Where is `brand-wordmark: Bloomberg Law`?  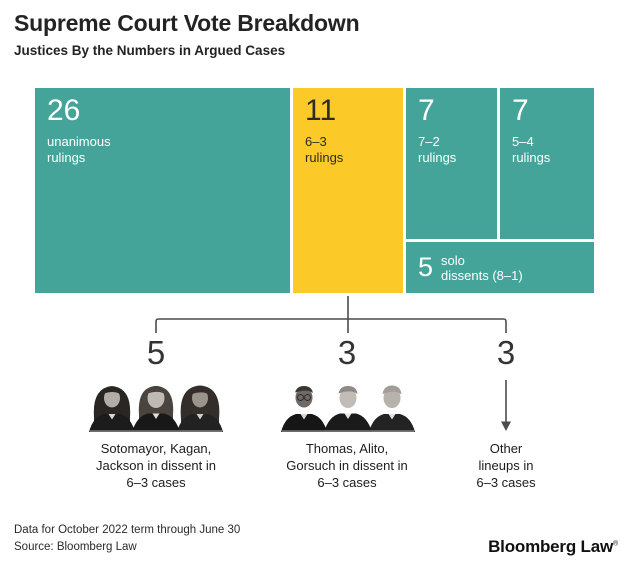 brand-wordmark: Bloomberg Law is located at coordinates (551, 546).